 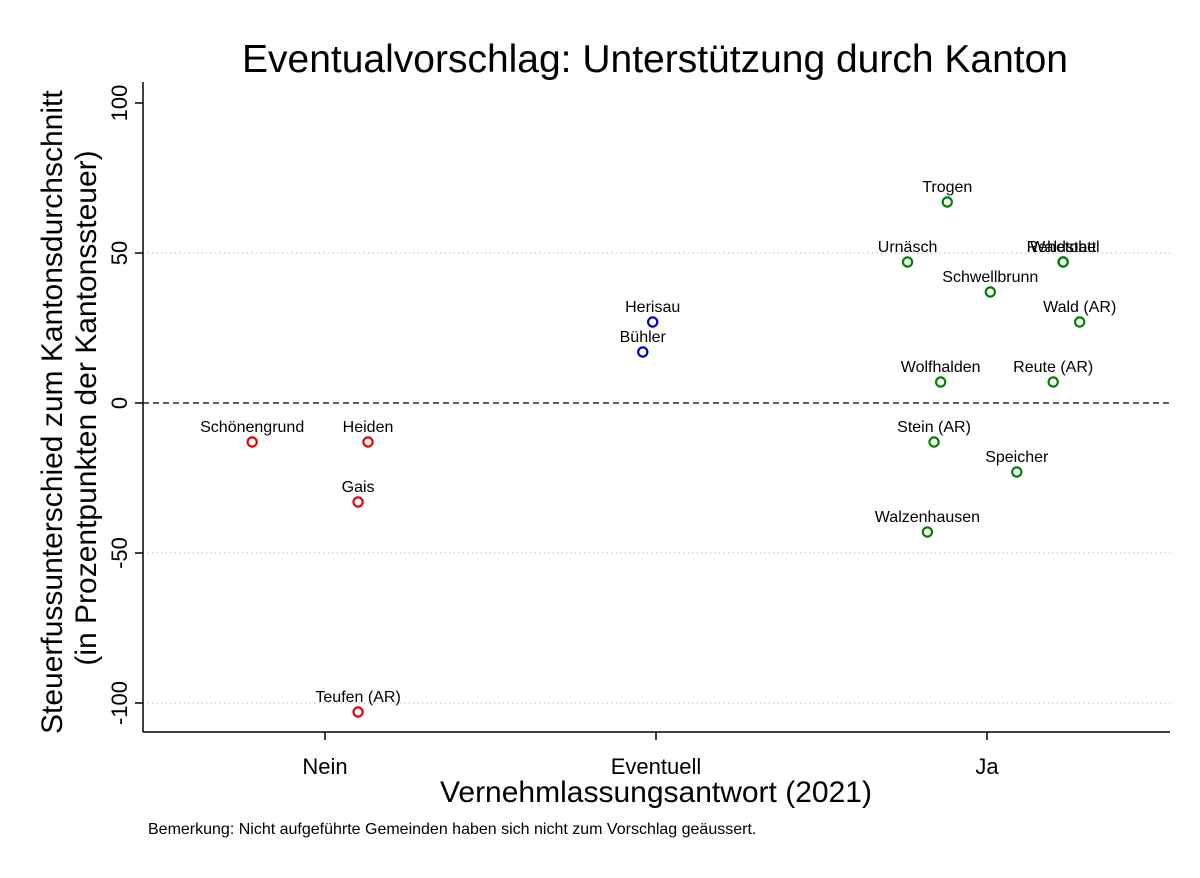 I want to click on point-label: Waldstatt, so click(x=1063, y=247).